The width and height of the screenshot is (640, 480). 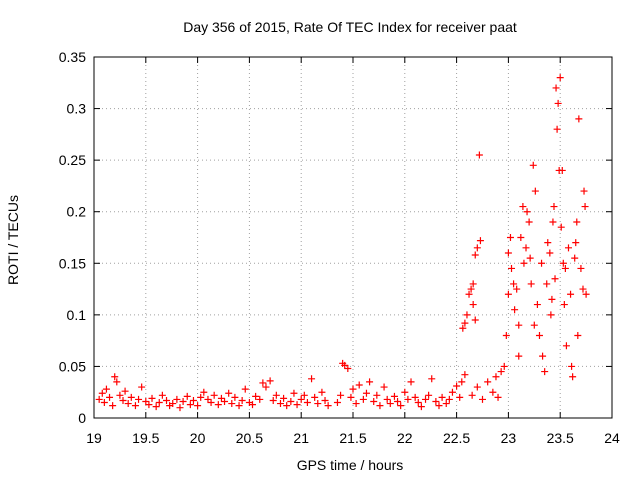 I want to click on y-tick-label: 0.05, so click(x=72, y=366).